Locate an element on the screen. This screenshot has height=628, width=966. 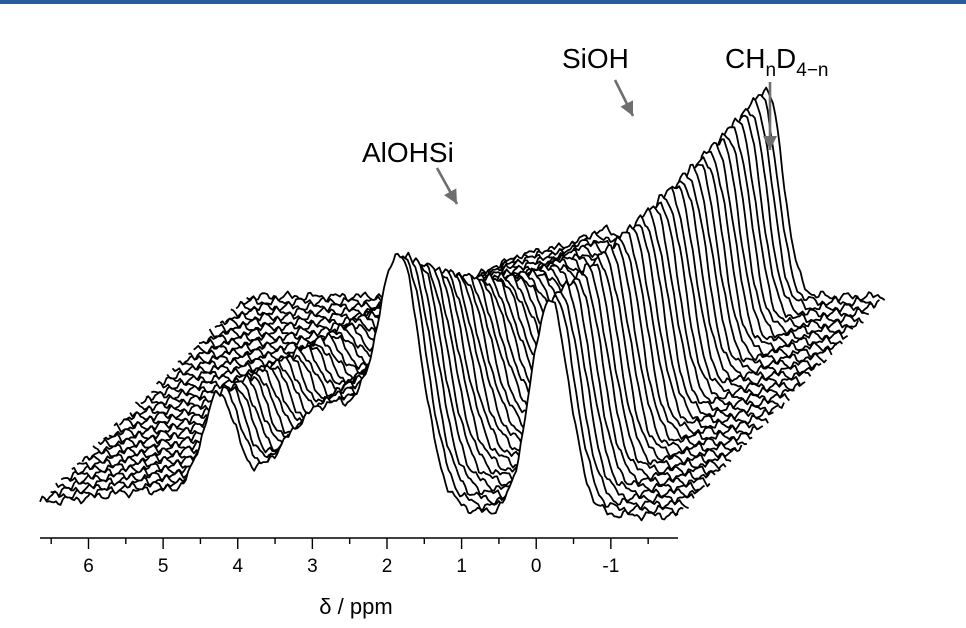
annotation-sioh: SiOH is located at coordinates (595, 58).